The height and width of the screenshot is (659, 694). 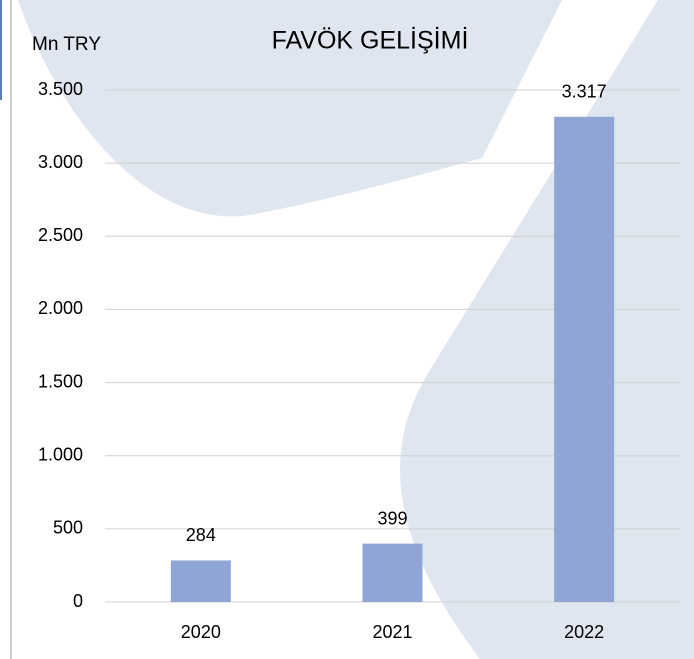 What do you see at coordinates (60, 235) in the screenshot?
I see `y-tick-label: 2.500` at bounding box center [60, 235].